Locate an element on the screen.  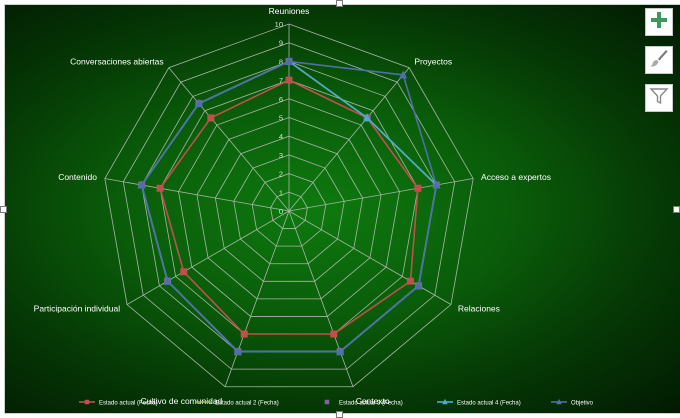
filter-icon is located at coordinates (659, 98).